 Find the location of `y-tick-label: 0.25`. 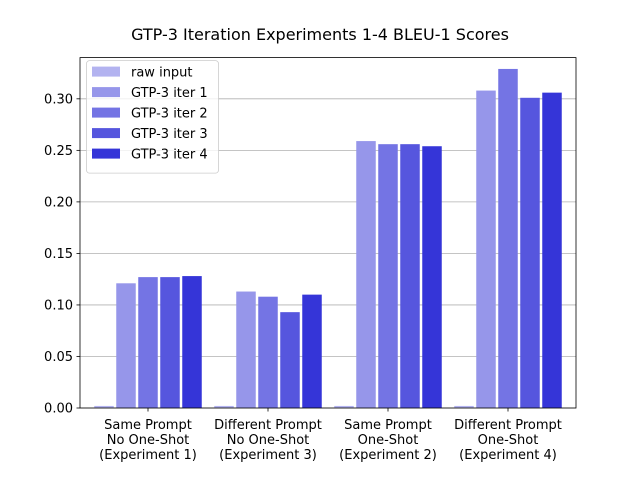

y-tick-label: 0.25 is located at coordinates (58, 151).